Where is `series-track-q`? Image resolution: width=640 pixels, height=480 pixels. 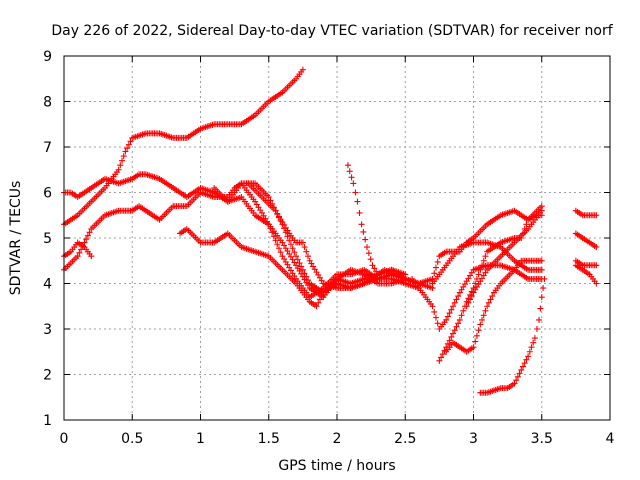 series-track-q is located at coordinates (586, 240).